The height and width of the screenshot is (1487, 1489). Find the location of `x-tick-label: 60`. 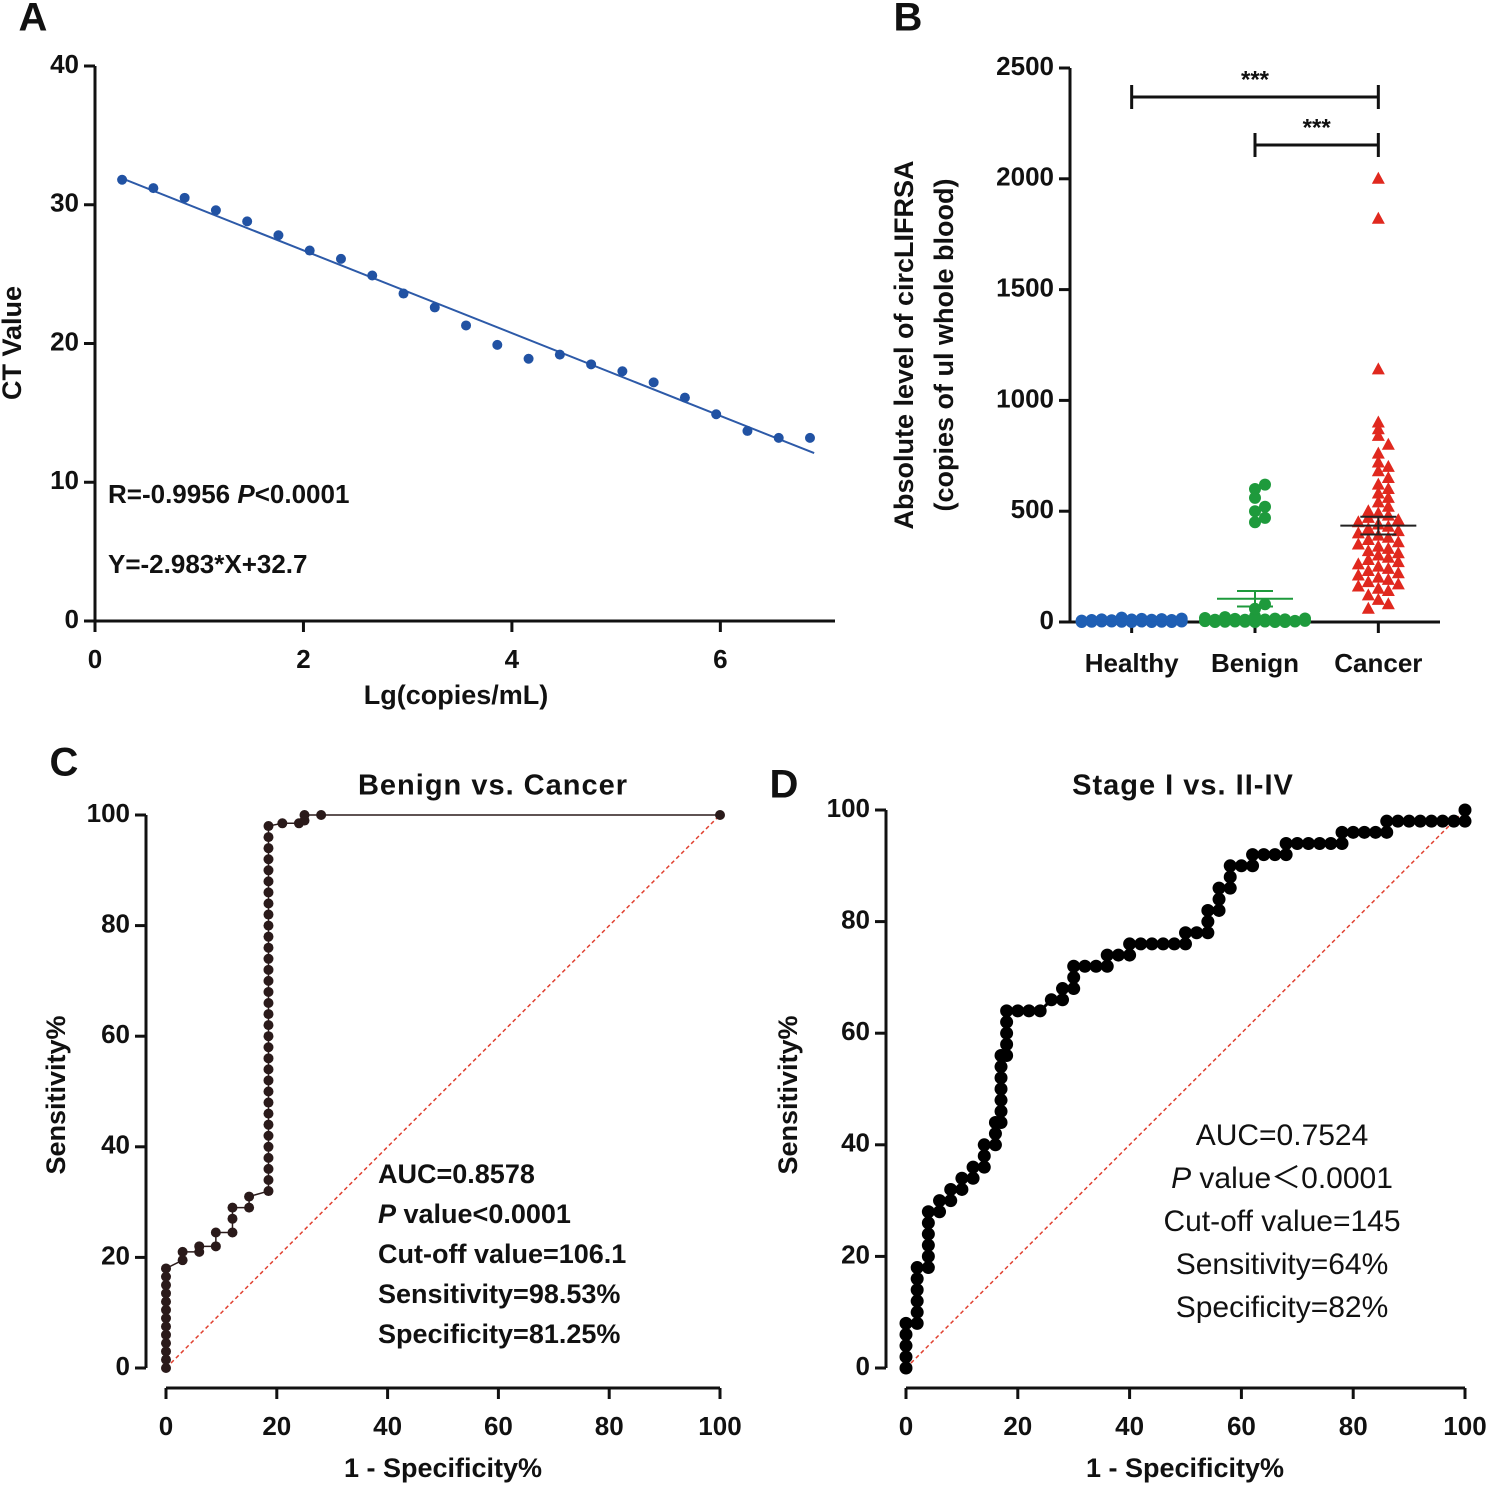

x-tick-label: 60 is located at coordinates (498, 1426).